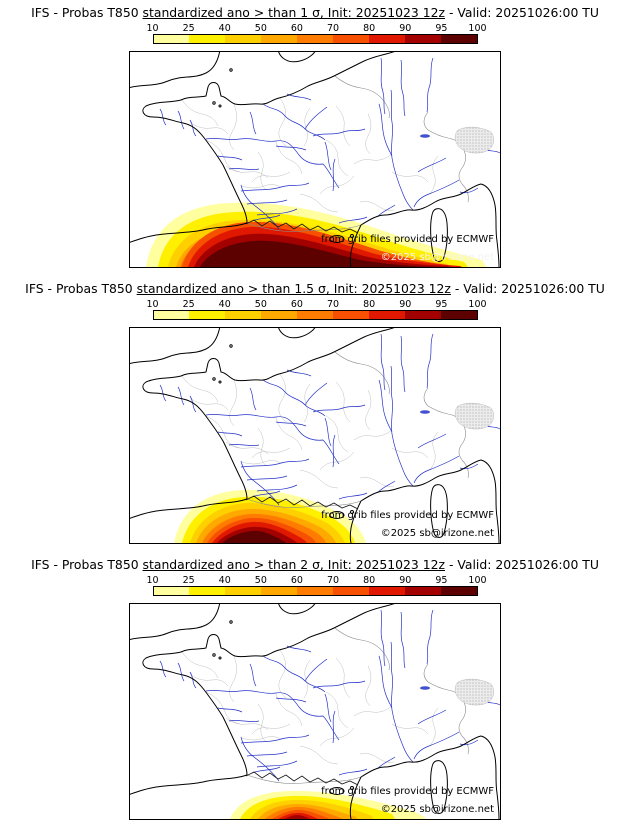  Describe the element at coordinates (328, 804) in the screenshot. I see `probability-field-2sigma` at that location.